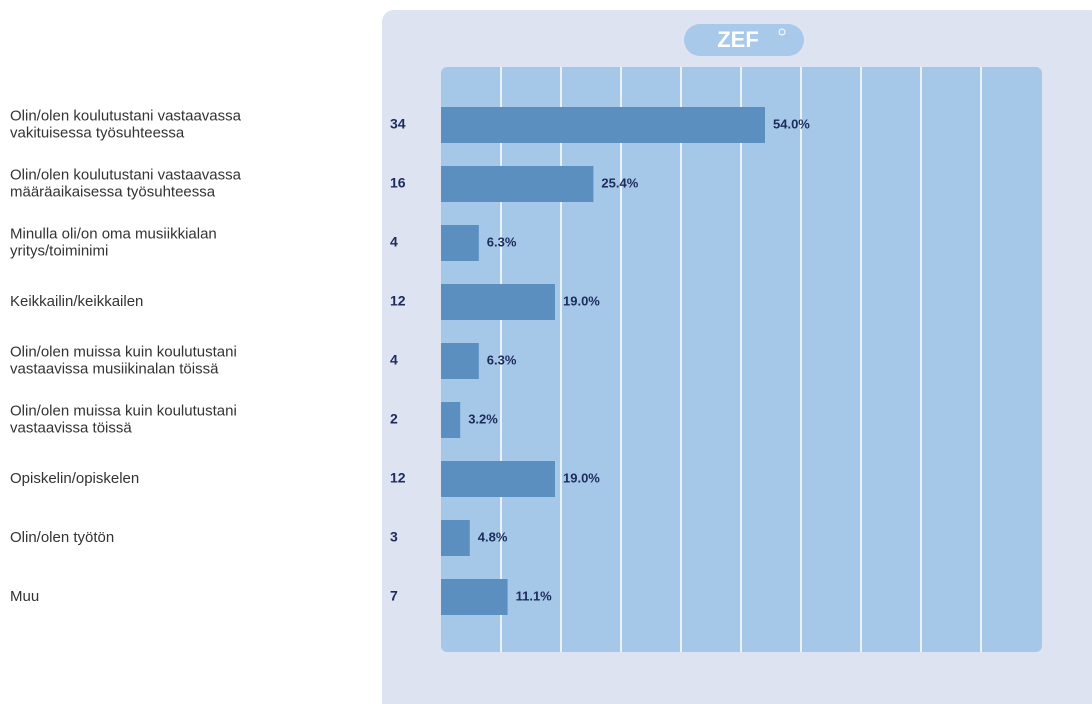  What do you see at coordinates (619, 182) in the screenshot?
I see `value-label: 25.4%` at bounding box center [619, 182].